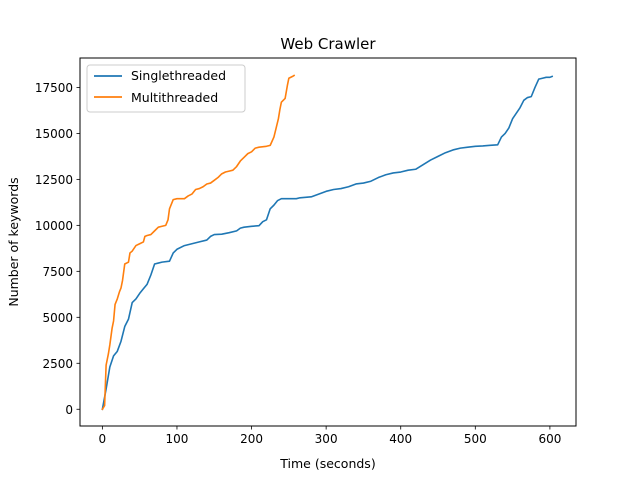  I want to click on x-tick-label: 0, so click(103, 439).